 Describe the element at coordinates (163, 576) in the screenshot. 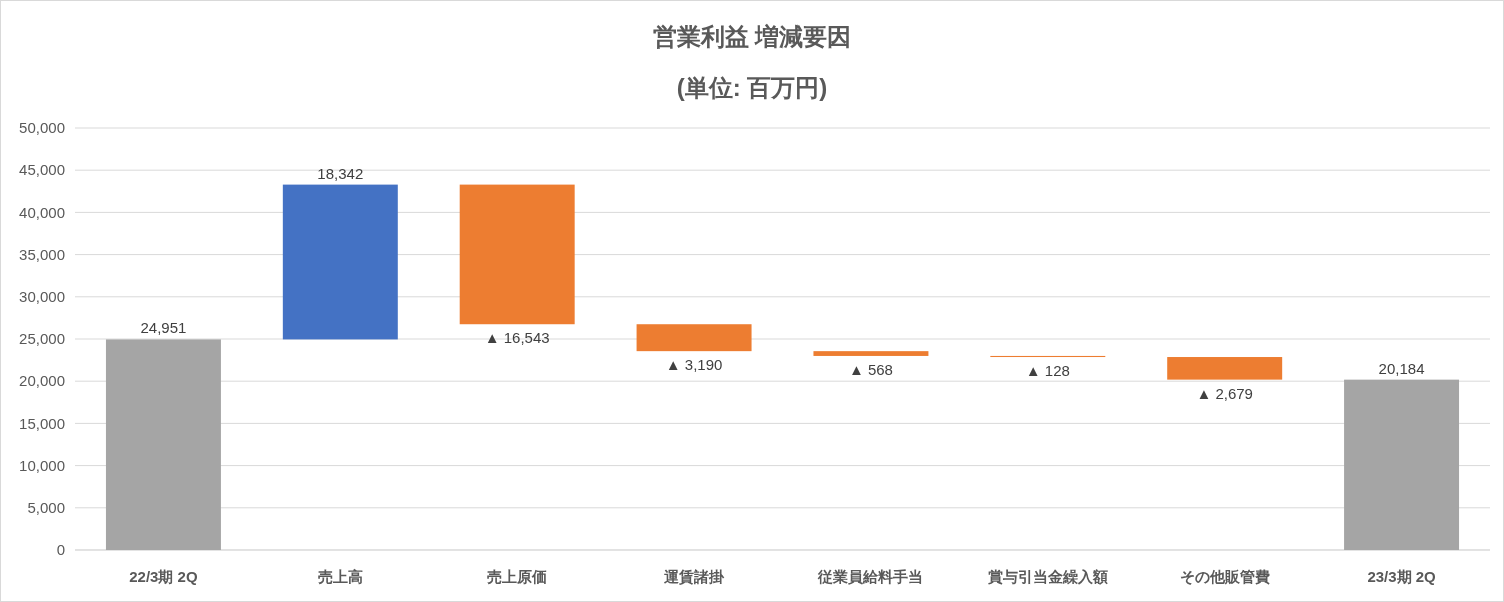

I see `x-tick-label: 22/3期 2Q` at that location.